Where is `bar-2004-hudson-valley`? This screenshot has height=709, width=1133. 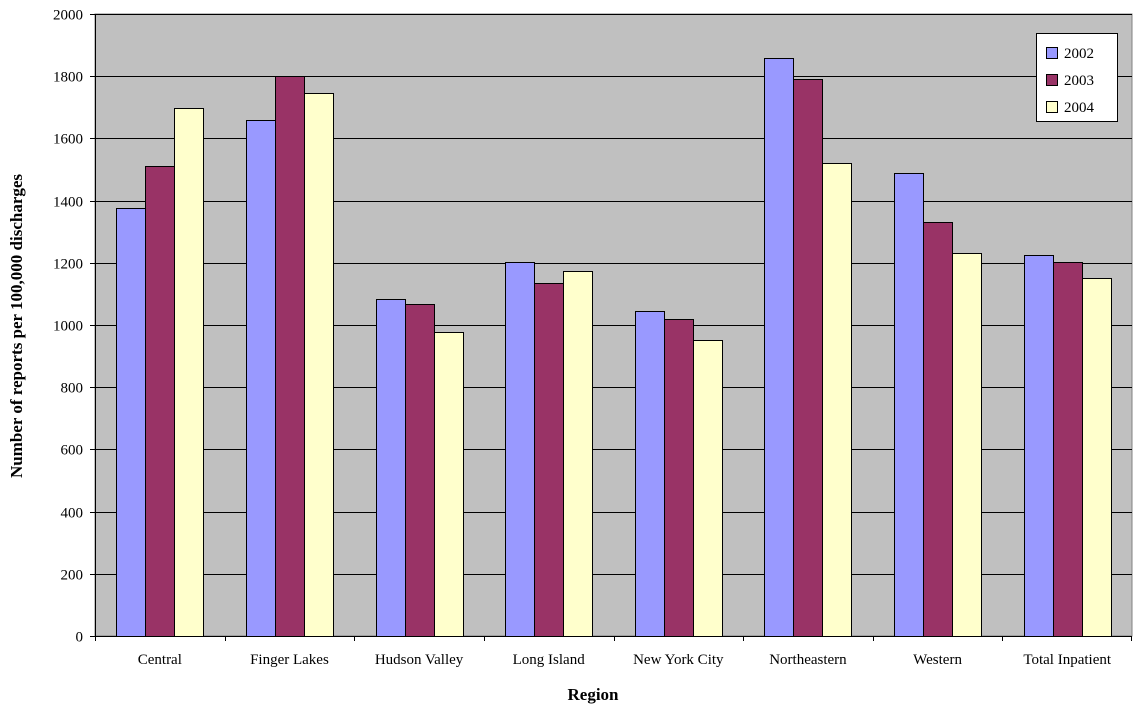 bar-2004-hudson-valley is located at coordinates (449, 484).